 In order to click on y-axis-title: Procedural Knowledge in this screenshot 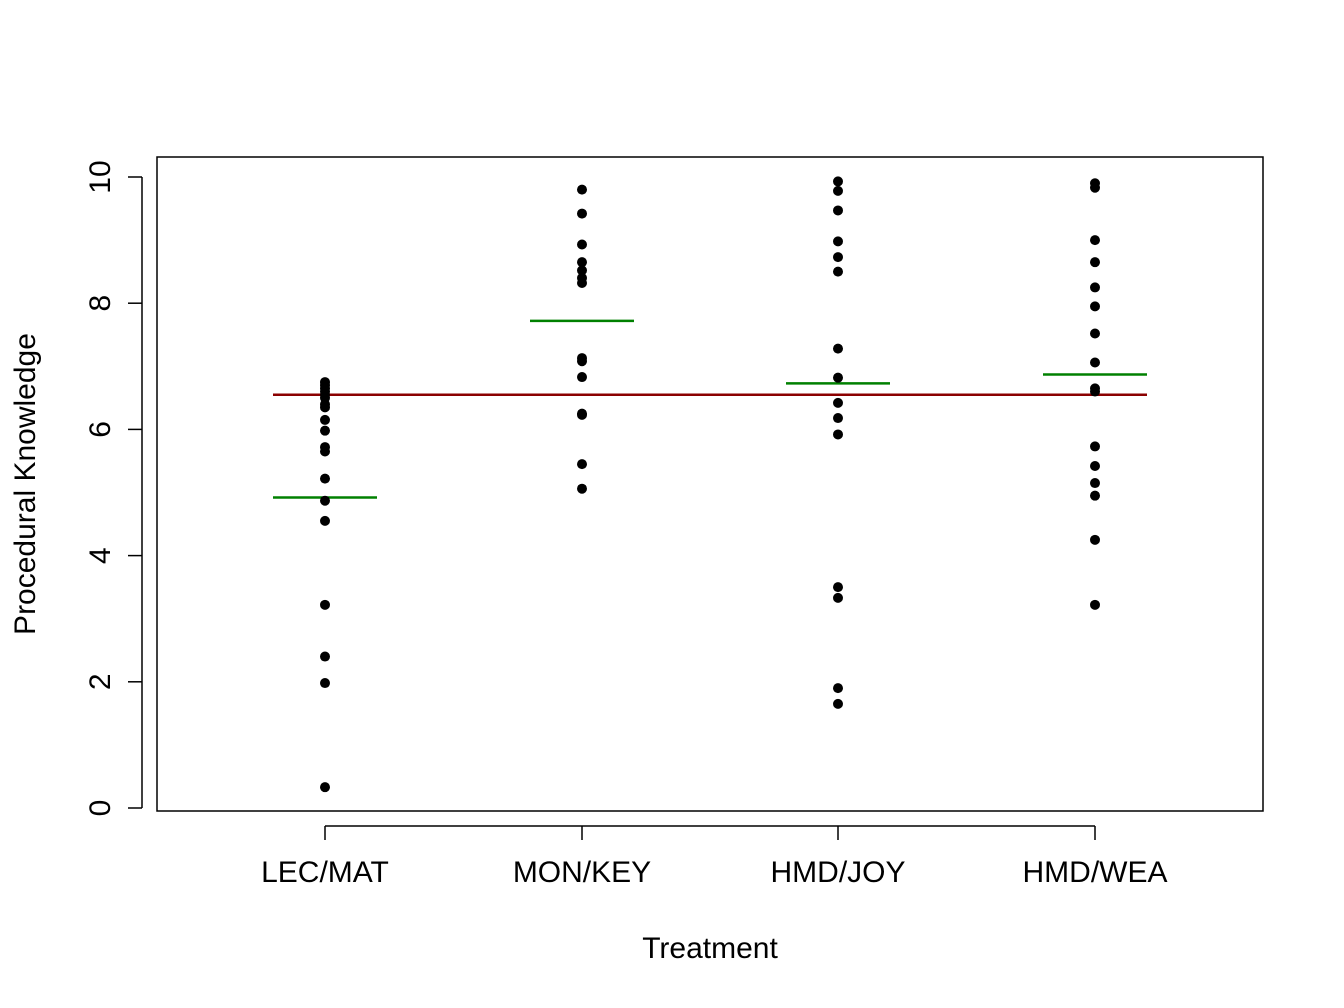, I will do `click(25, 484)`.